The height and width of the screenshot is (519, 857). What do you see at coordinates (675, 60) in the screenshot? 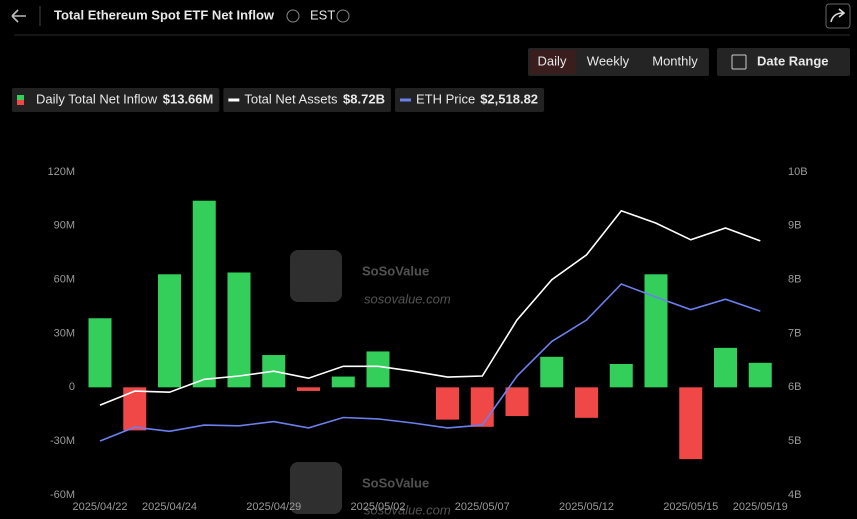
I see `period-button: Monthly` at bounding box center [675, 60].